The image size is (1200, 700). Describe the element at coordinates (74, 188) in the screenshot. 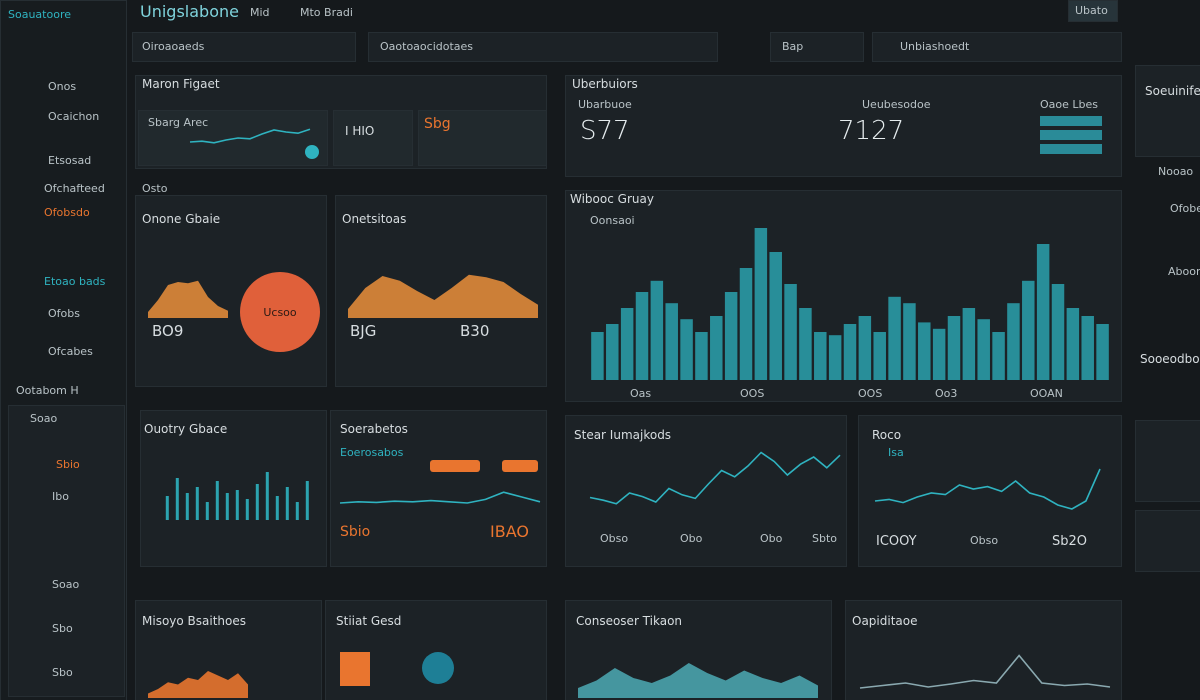

I see `nav-item: Ofchafteed` at that location.